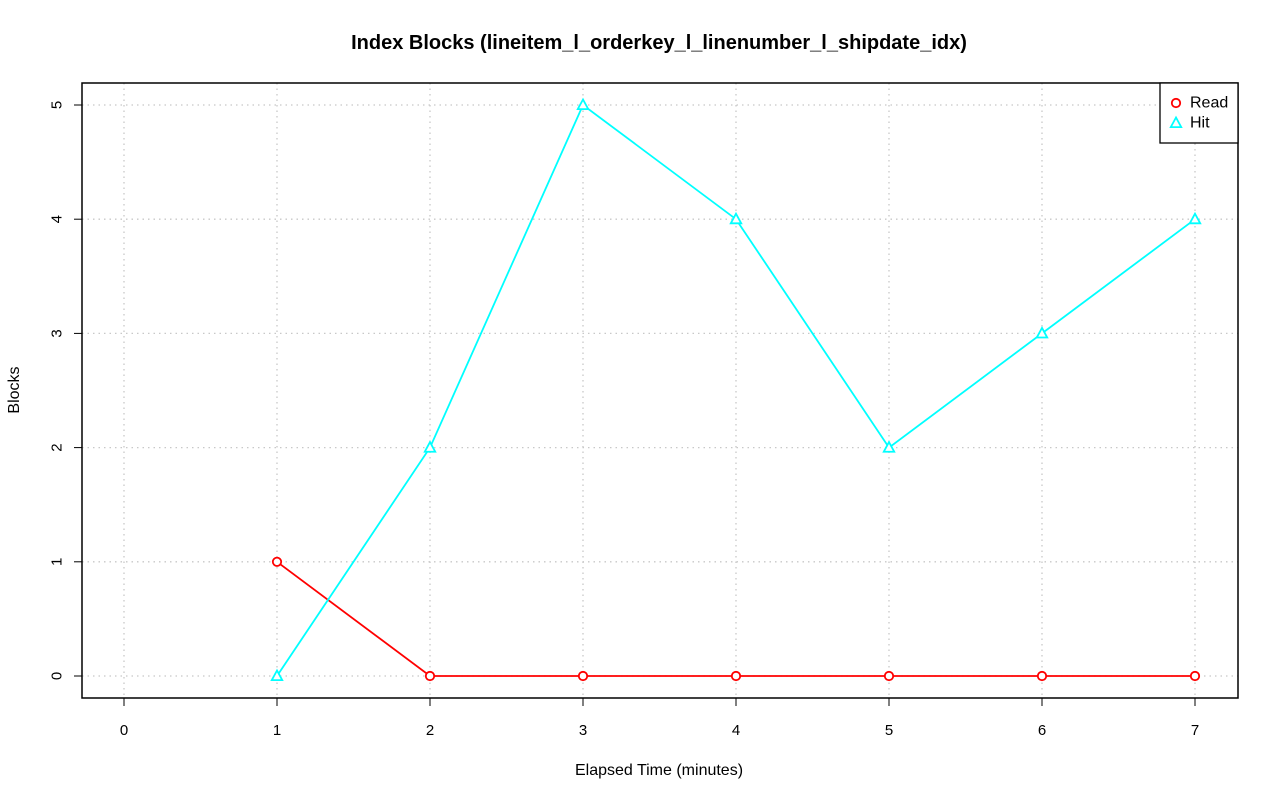 The width and height of the screenshot is (1280, 806). I want to click on y-axis-label: Blocks, so click(14, 389).